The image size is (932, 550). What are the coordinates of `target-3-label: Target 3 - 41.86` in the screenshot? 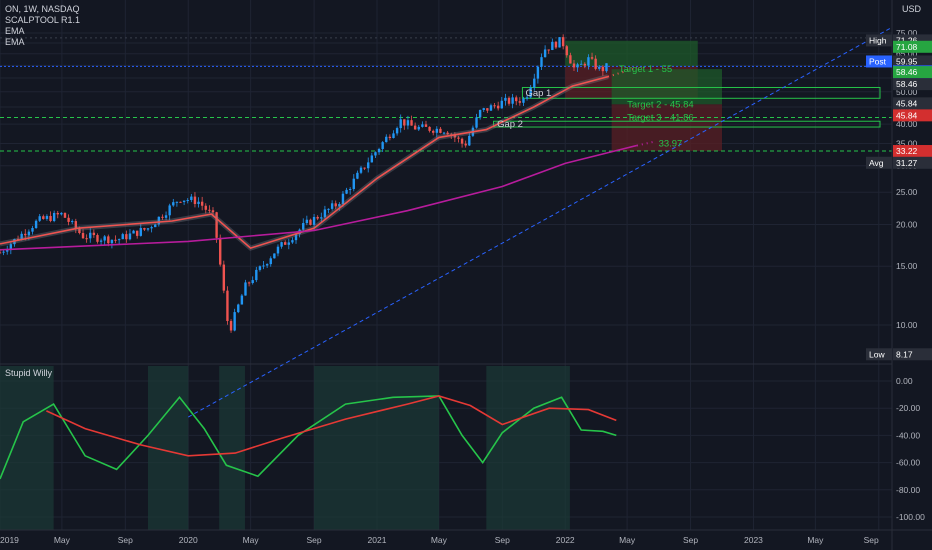 It's located at (660, 118).